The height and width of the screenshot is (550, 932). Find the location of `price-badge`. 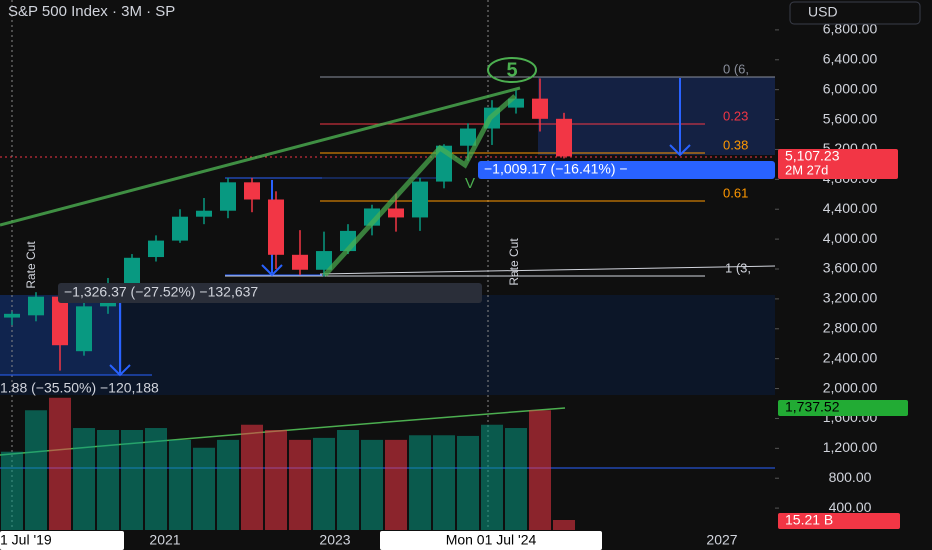

price-badge is located at coordinates (838, 164).